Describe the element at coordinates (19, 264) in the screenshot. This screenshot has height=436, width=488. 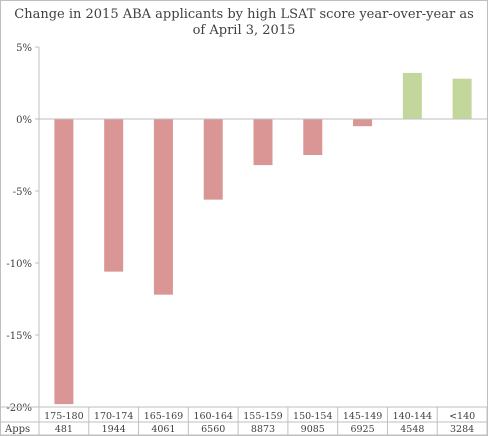
I see `y-tick-label: -10%` at that location.